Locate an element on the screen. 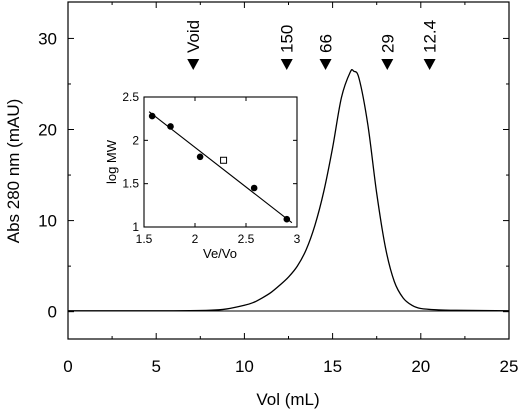 This screenshot has height=415, width=520. x-tick-label: 15 is located at coordinates (332, 366).